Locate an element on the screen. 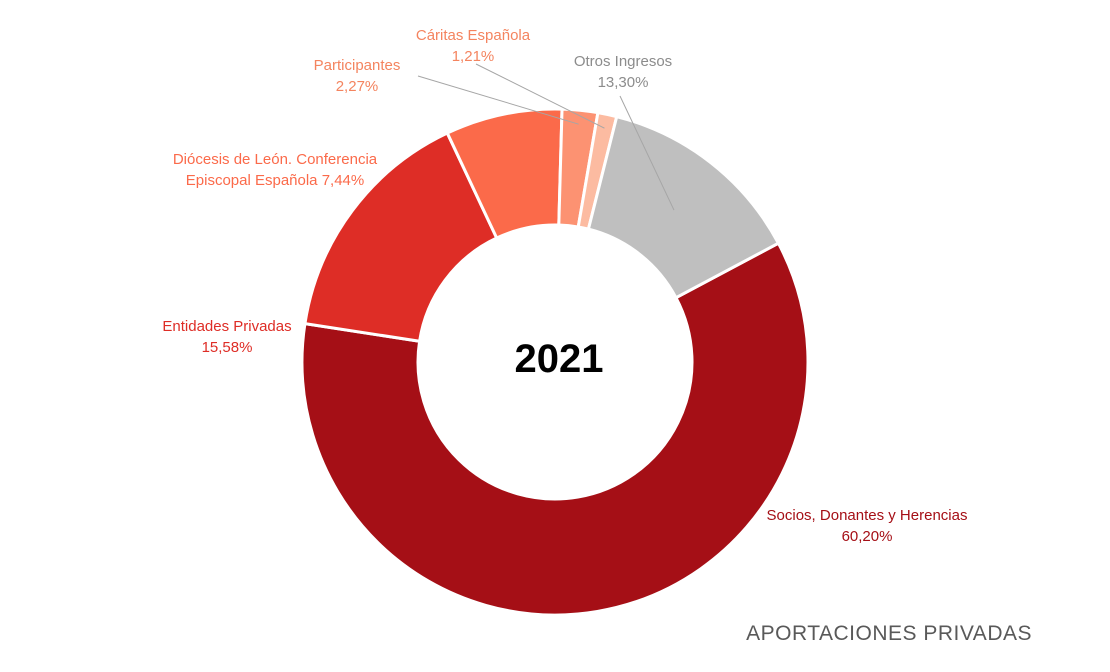 This screenshot has width=1110, height=672. footer-title: APORTACIONES PRIVADAS is located at coordinates (889, 633).